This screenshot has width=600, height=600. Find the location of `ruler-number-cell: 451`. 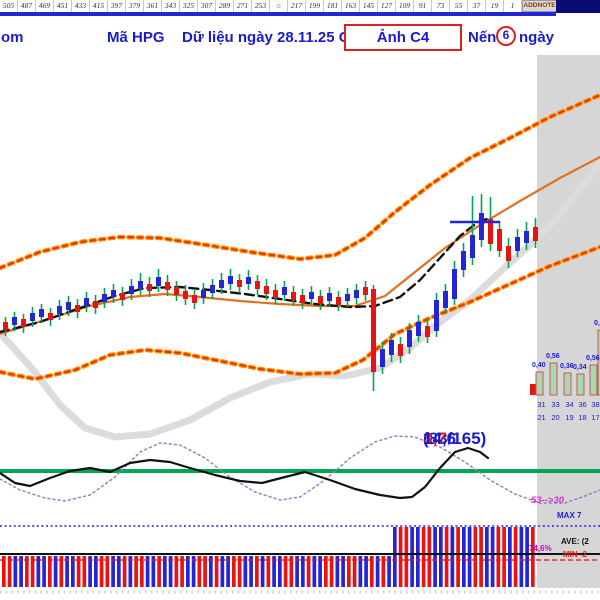

ruler-number-cell: 451 is located at coordinates (63, 6).